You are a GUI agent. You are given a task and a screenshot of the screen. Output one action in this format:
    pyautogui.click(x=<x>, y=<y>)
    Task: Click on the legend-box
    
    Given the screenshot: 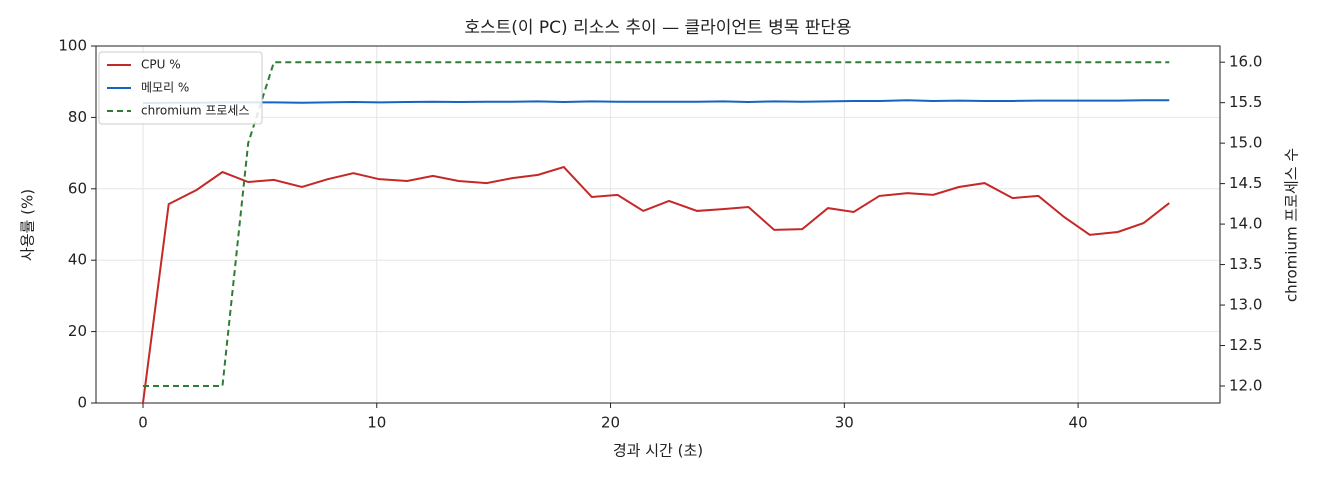 What is the action you would take?
    pyautogui.click(x=180, y=88)
    